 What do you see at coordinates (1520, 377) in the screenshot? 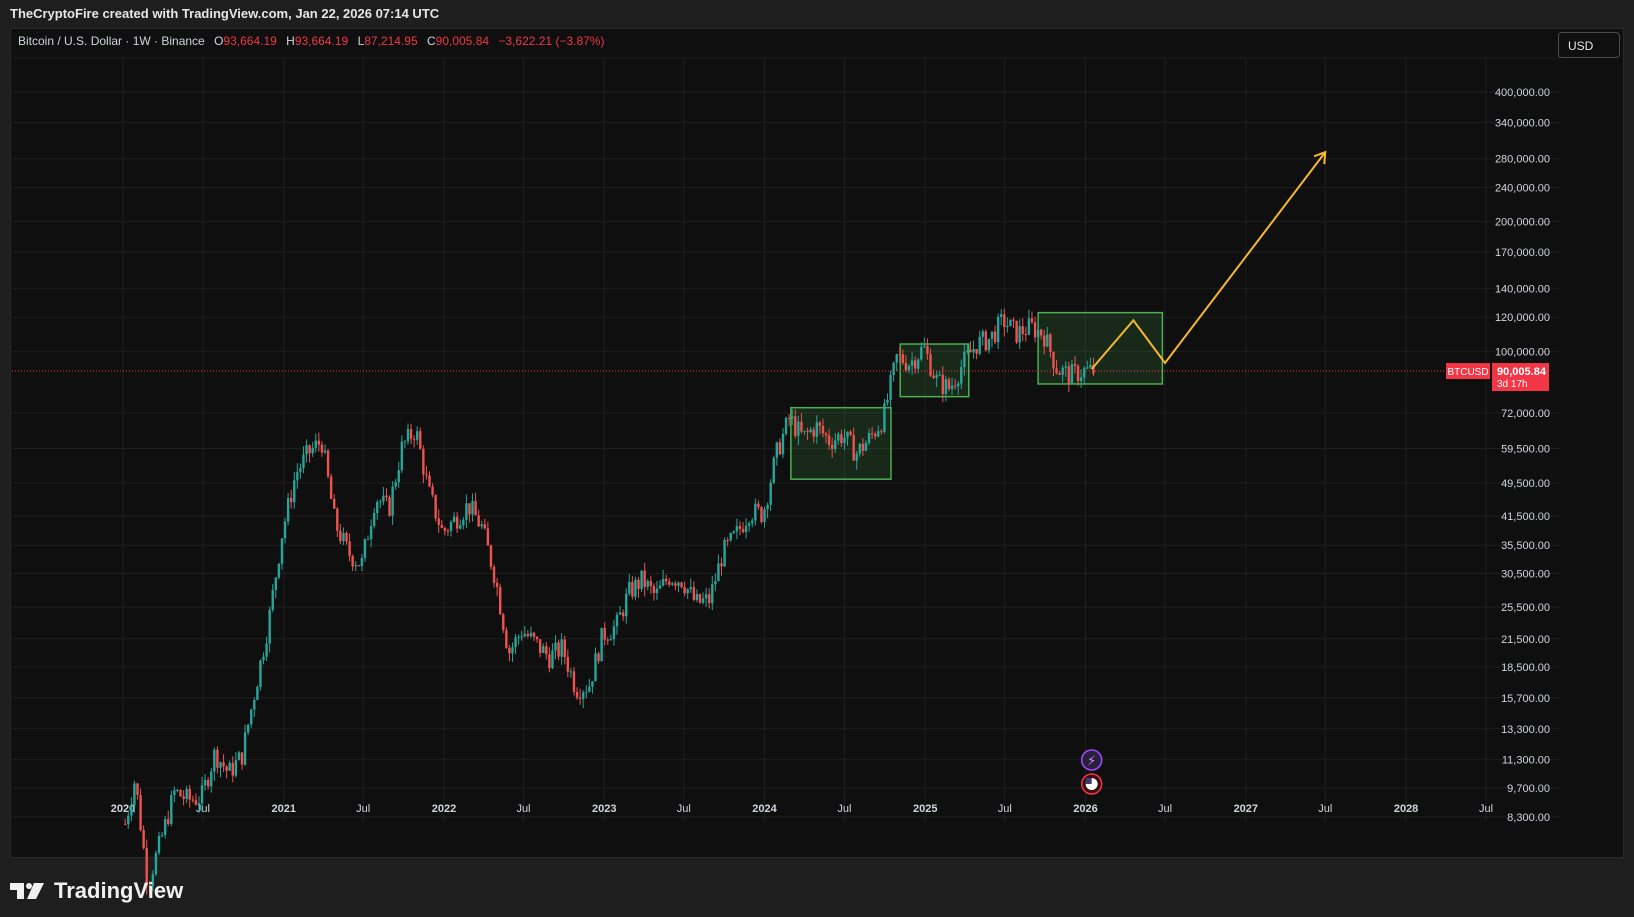
I see `price-tag-bg` at bounding box center [1520, 377].